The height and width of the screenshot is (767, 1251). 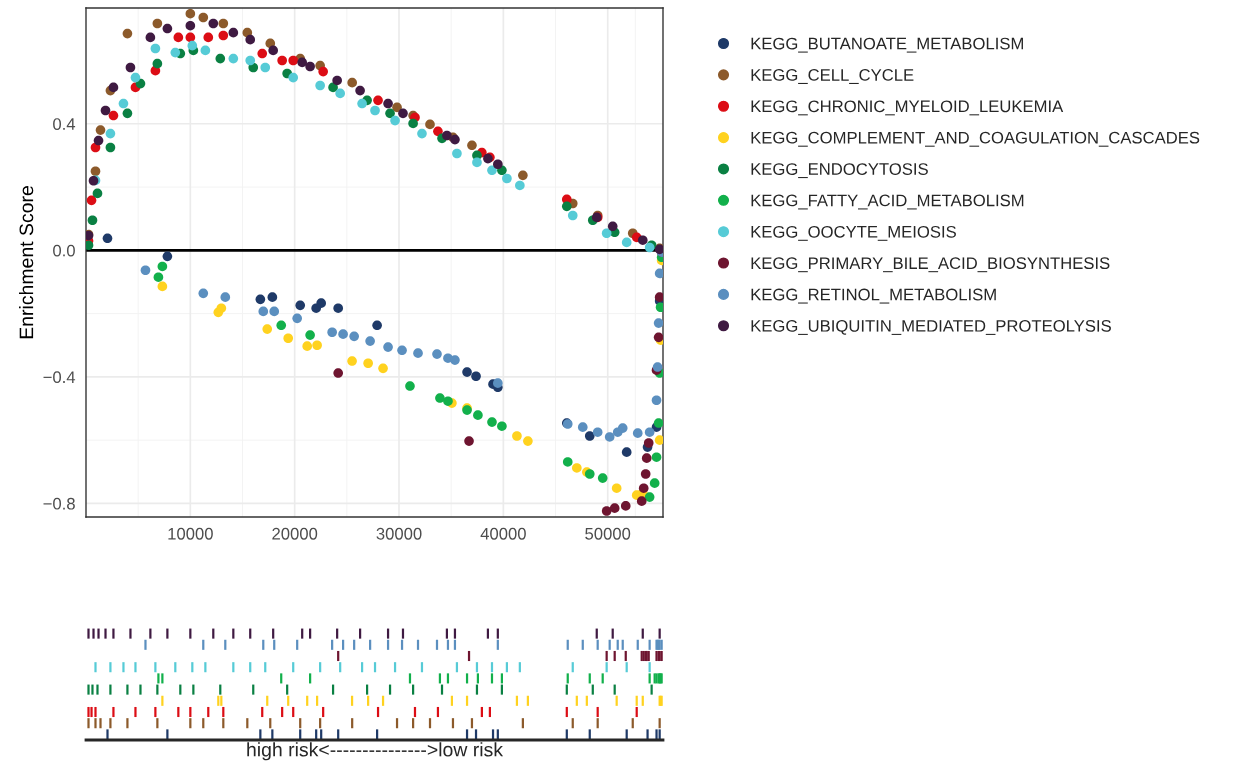 What do you see at coordinates (295, 533) in the screenshot?
I see `x-tick-label: 20000` at bounding box center [295, 533].